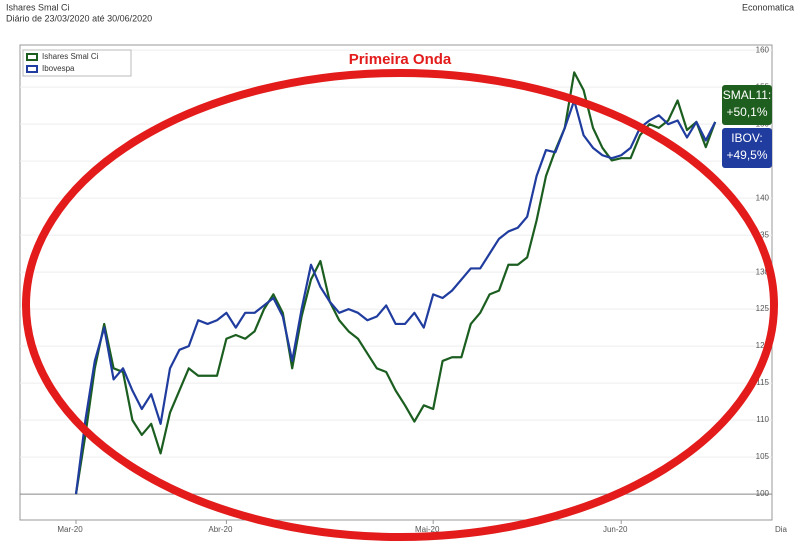 This screenshot has height=545, width=800. I want to click on y-tick-label: 135, so click(763, 234).